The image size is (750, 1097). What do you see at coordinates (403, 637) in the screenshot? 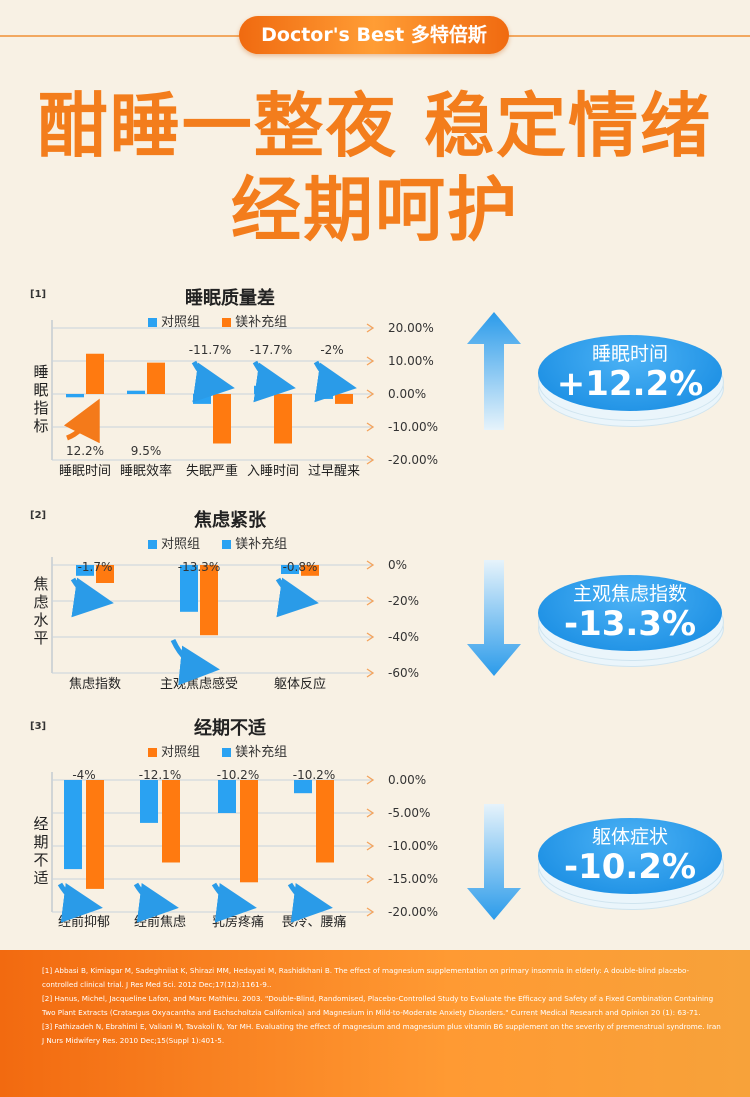
I see `y-tick-label: -40%` at bounding box center [403, 637].